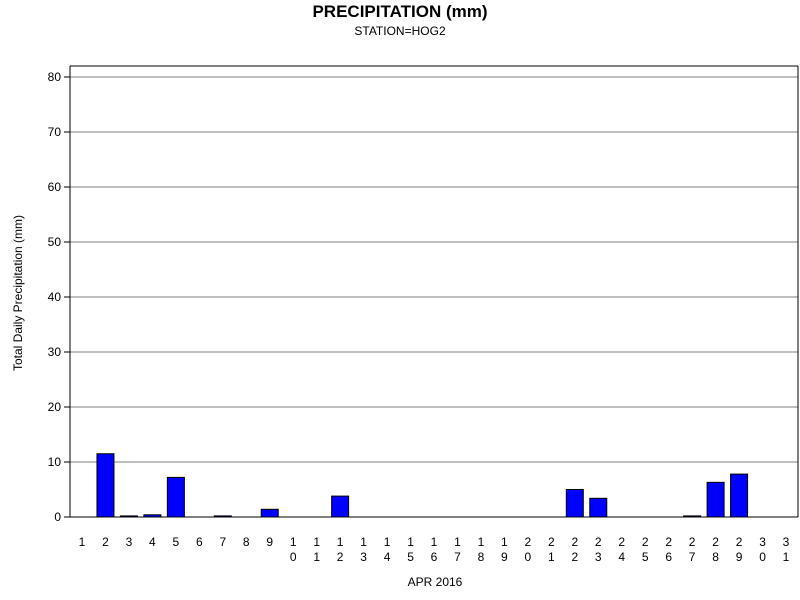 The height and width of the screenshot is (600, 800). Describe the element at coordinates (129, 542) in the screenshot. I see `x-tick-label: 3` at that location.